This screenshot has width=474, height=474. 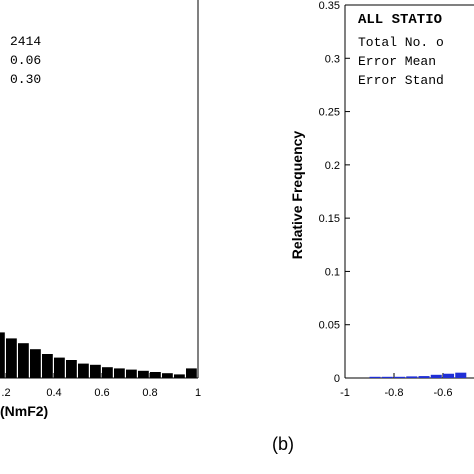 What do you see at coordinates (401, 42) in the screenshot?
I see `right-stat-line-1: Total No. o` at bounding box center [401, 42].